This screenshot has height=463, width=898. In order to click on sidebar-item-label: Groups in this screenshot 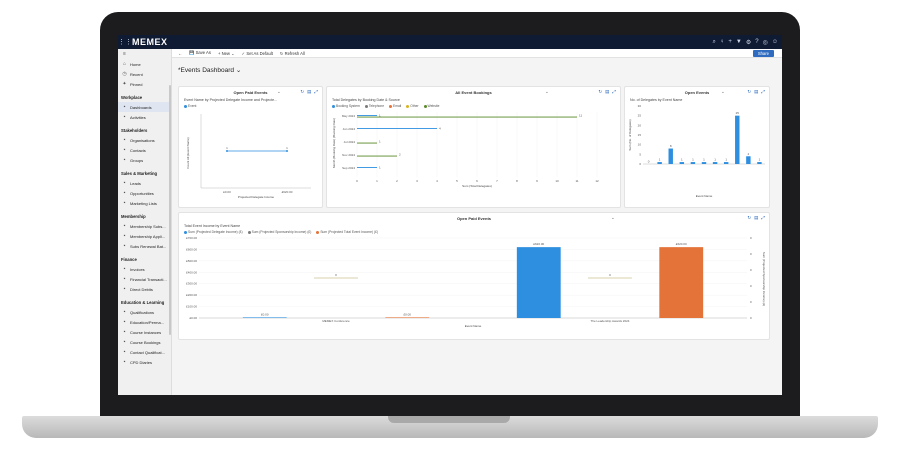, I will do `click(137, 160)`.